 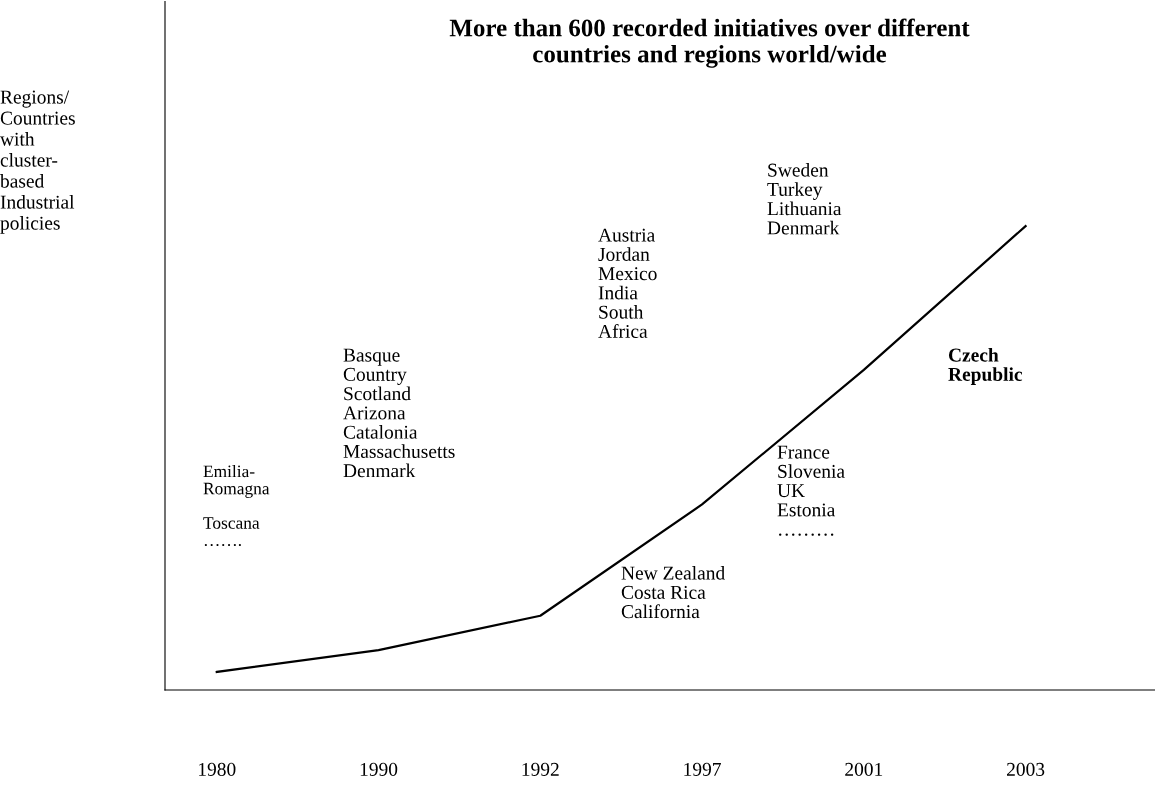 What do you see at coordinates (379, 769) in the screenshot?
I see `x-tick-label: 1990` at bounding box center [379, 769].